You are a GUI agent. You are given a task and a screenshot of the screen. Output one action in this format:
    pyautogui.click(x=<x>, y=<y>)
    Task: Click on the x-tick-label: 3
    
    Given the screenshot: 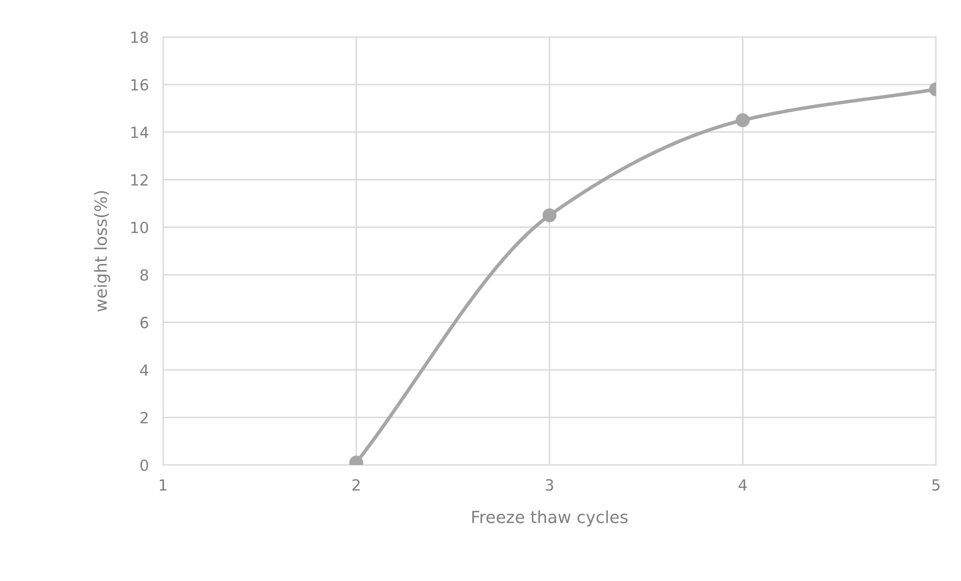 What is the action you would take?
    pyautogui.click(x=550, y=485)
    